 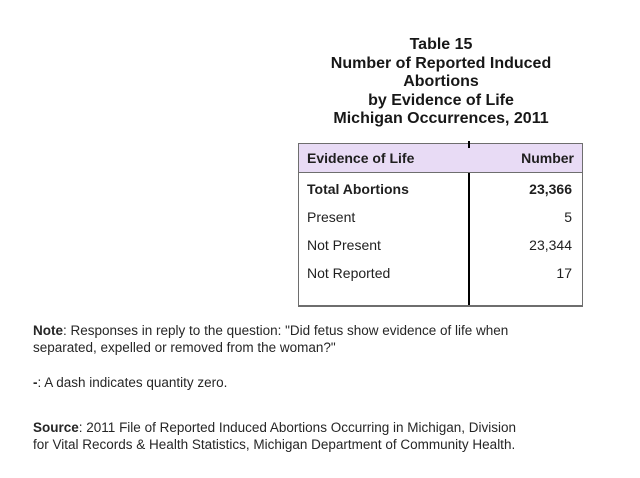 What do you see at coordinates (568, 217) in the screenshot?
I see `row-value: 5` at bounding box center [568, 217].